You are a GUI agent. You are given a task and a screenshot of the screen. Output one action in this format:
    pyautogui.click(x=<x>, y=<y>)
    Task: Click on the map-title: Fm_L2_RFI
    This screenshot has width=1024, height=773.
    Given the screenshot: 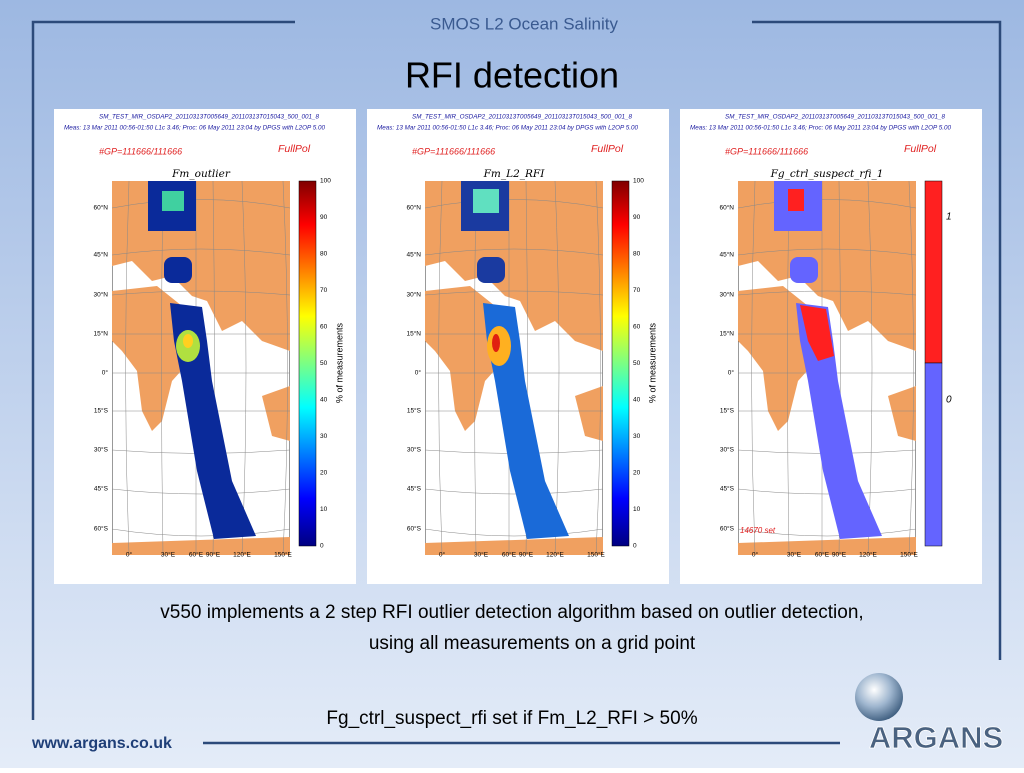 What is the action you would take?
    pyautogui.click(x=514, y=174)
    